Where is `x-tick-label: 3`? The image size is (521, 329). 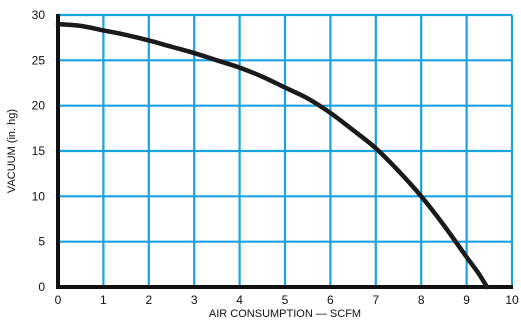
x-tick-label: 3 is located at coordinates (194, 300).